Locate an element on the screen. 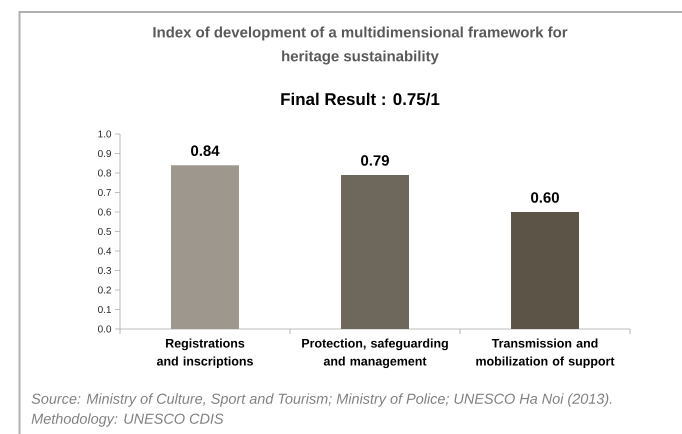 Image resolution: width=682 pixels, height=434 pixels. data-label: 0.79 is located at coordinates (375, 160).